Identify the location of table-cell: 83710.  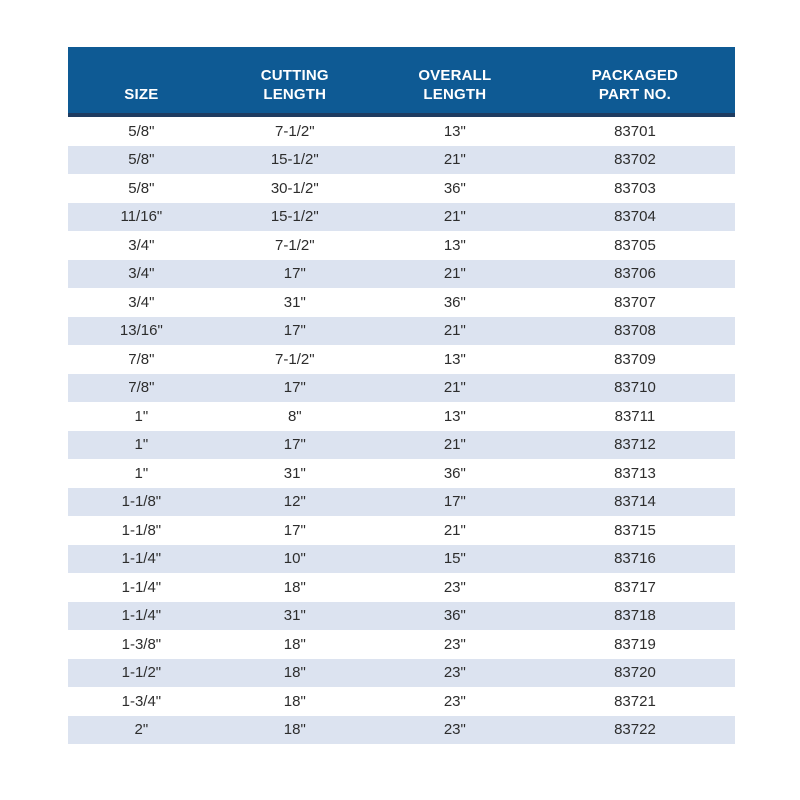
(635, 388).